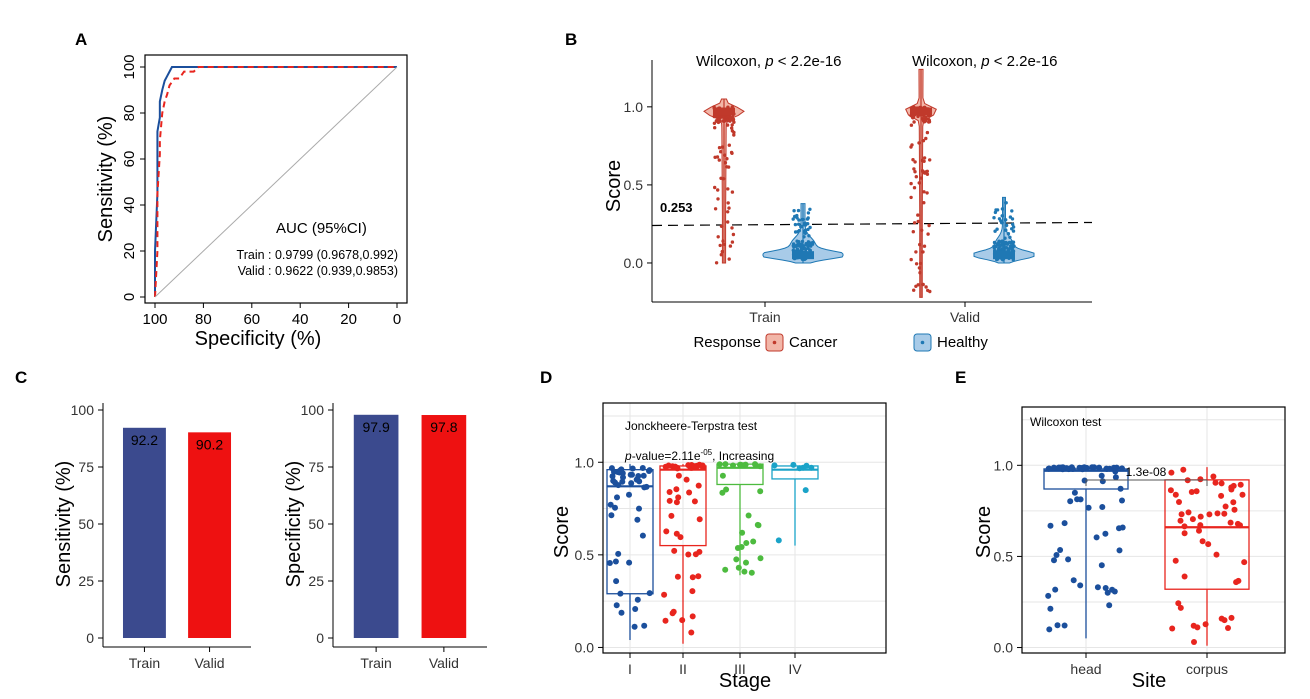 The height and width of the screenshot is (699, 1310). I want to click on panel-e-plot: 0.0 0.5 1.0 head corpus, so click(1139, 542).